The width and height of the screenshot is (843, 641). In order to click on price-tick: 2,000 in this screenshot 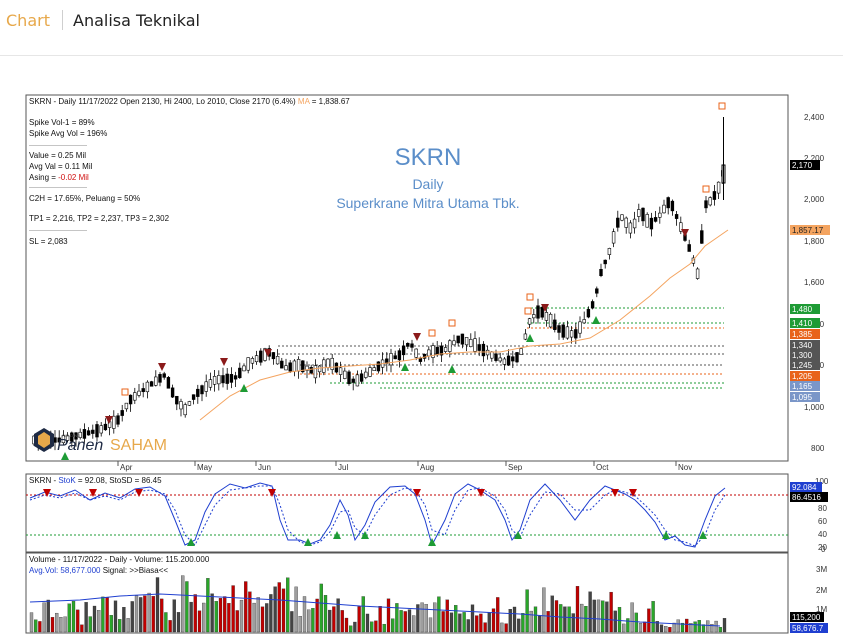, I will do `click(814, 199)`.